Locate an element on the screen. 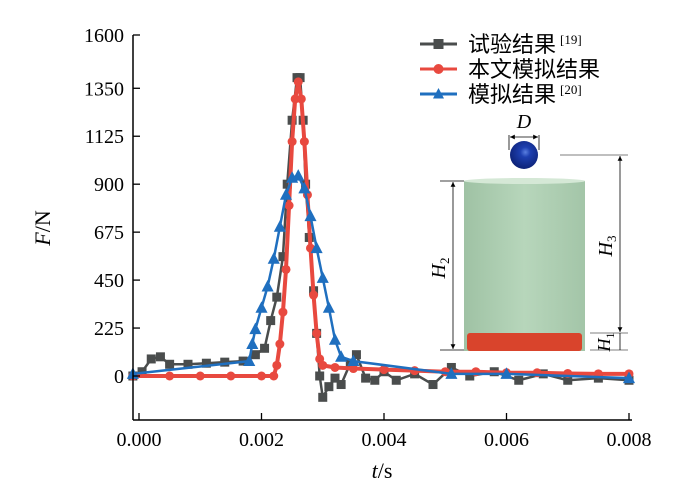 The image size is (688, 500). y-tick-label: 450 is located at coordinates (109, 281).